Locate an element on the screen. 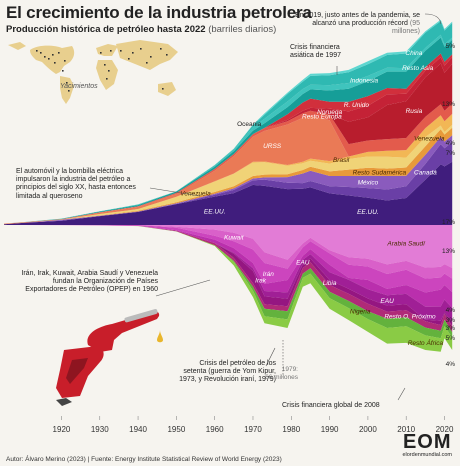 This screenshot has height=466, width=460. series-label-resto-o-pr-ximo: Resto O. Próximo is located at coordinates (410, 316).